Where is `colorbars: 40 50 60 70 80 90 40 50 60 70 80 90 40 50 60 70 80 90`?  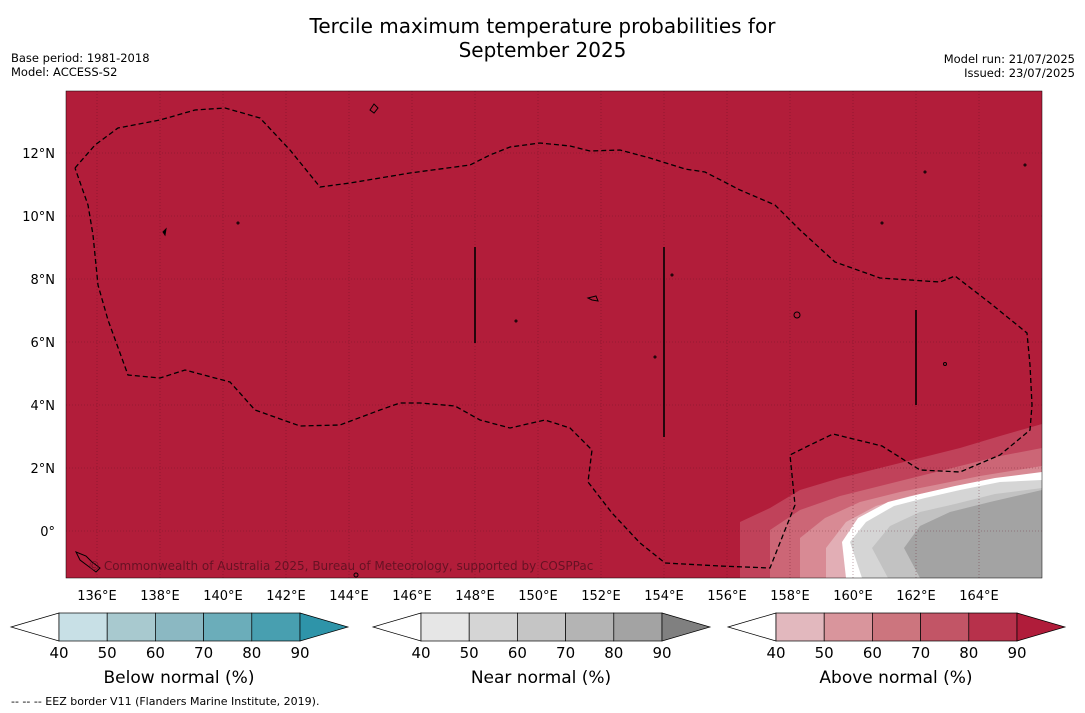 colorbars: 40 50 60 70 80 90 40 50 60 70 80 90 40 50 60 70 80 90 is located at coordinates (538, 637).